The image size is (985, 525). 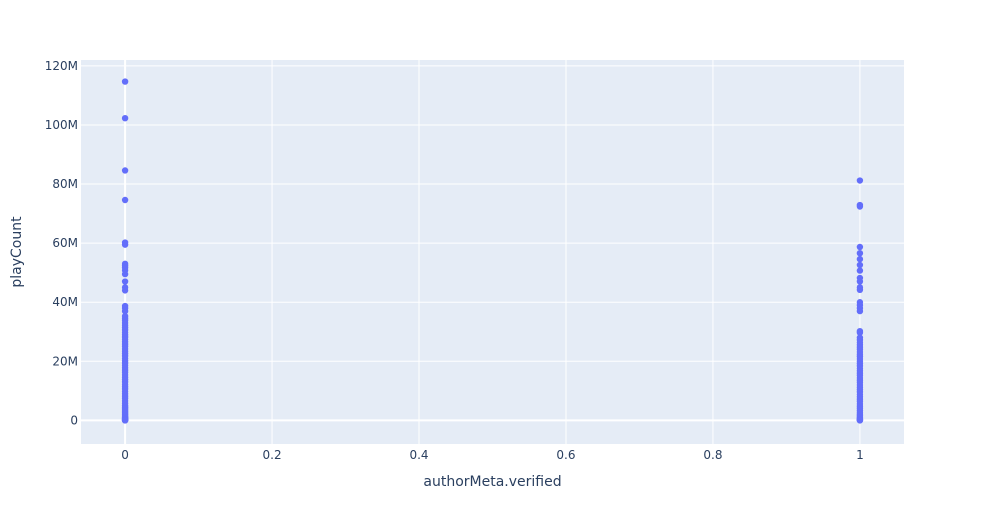 What do you see at coordinates (492, 482) in the screenshot?
I see `x-axis-title: authorMeta.verified` at bounding box center [492, 482].